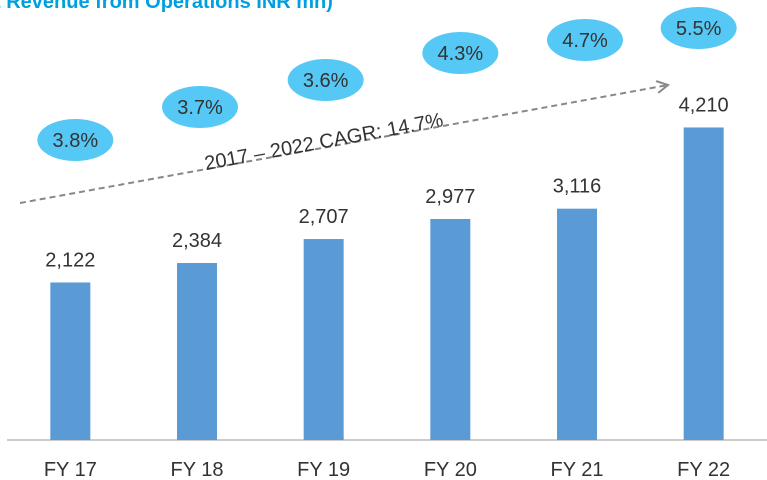 Image resolution: width=767 pixels, height=480 pixels. Describe the element at coordinates (70, 469) in the screenshot. I see `x-tick-label: FY 17` at that location.